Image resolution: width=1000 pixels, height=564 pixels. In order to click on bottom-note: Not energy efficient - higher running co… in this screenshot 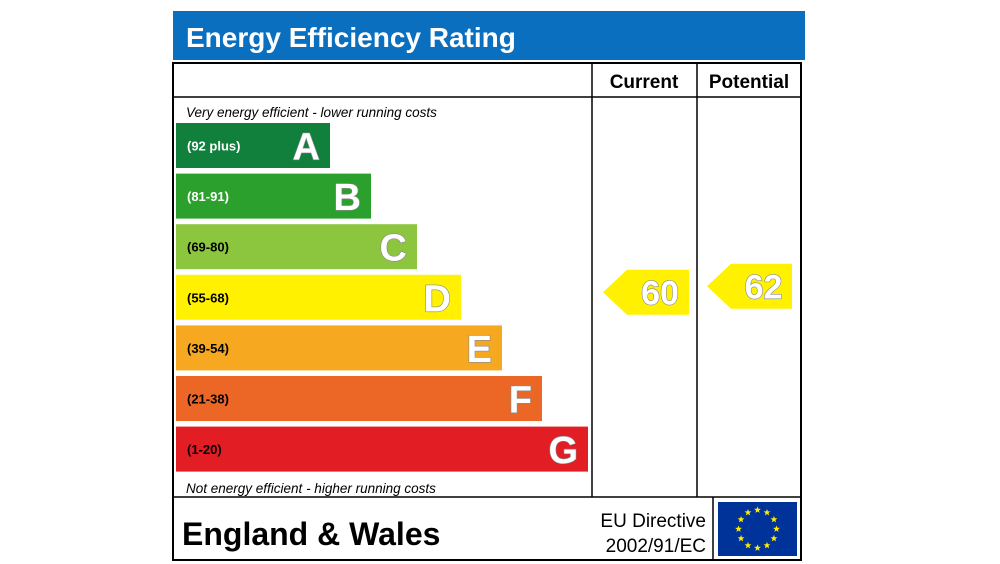, I will do `click(311, 488)`.